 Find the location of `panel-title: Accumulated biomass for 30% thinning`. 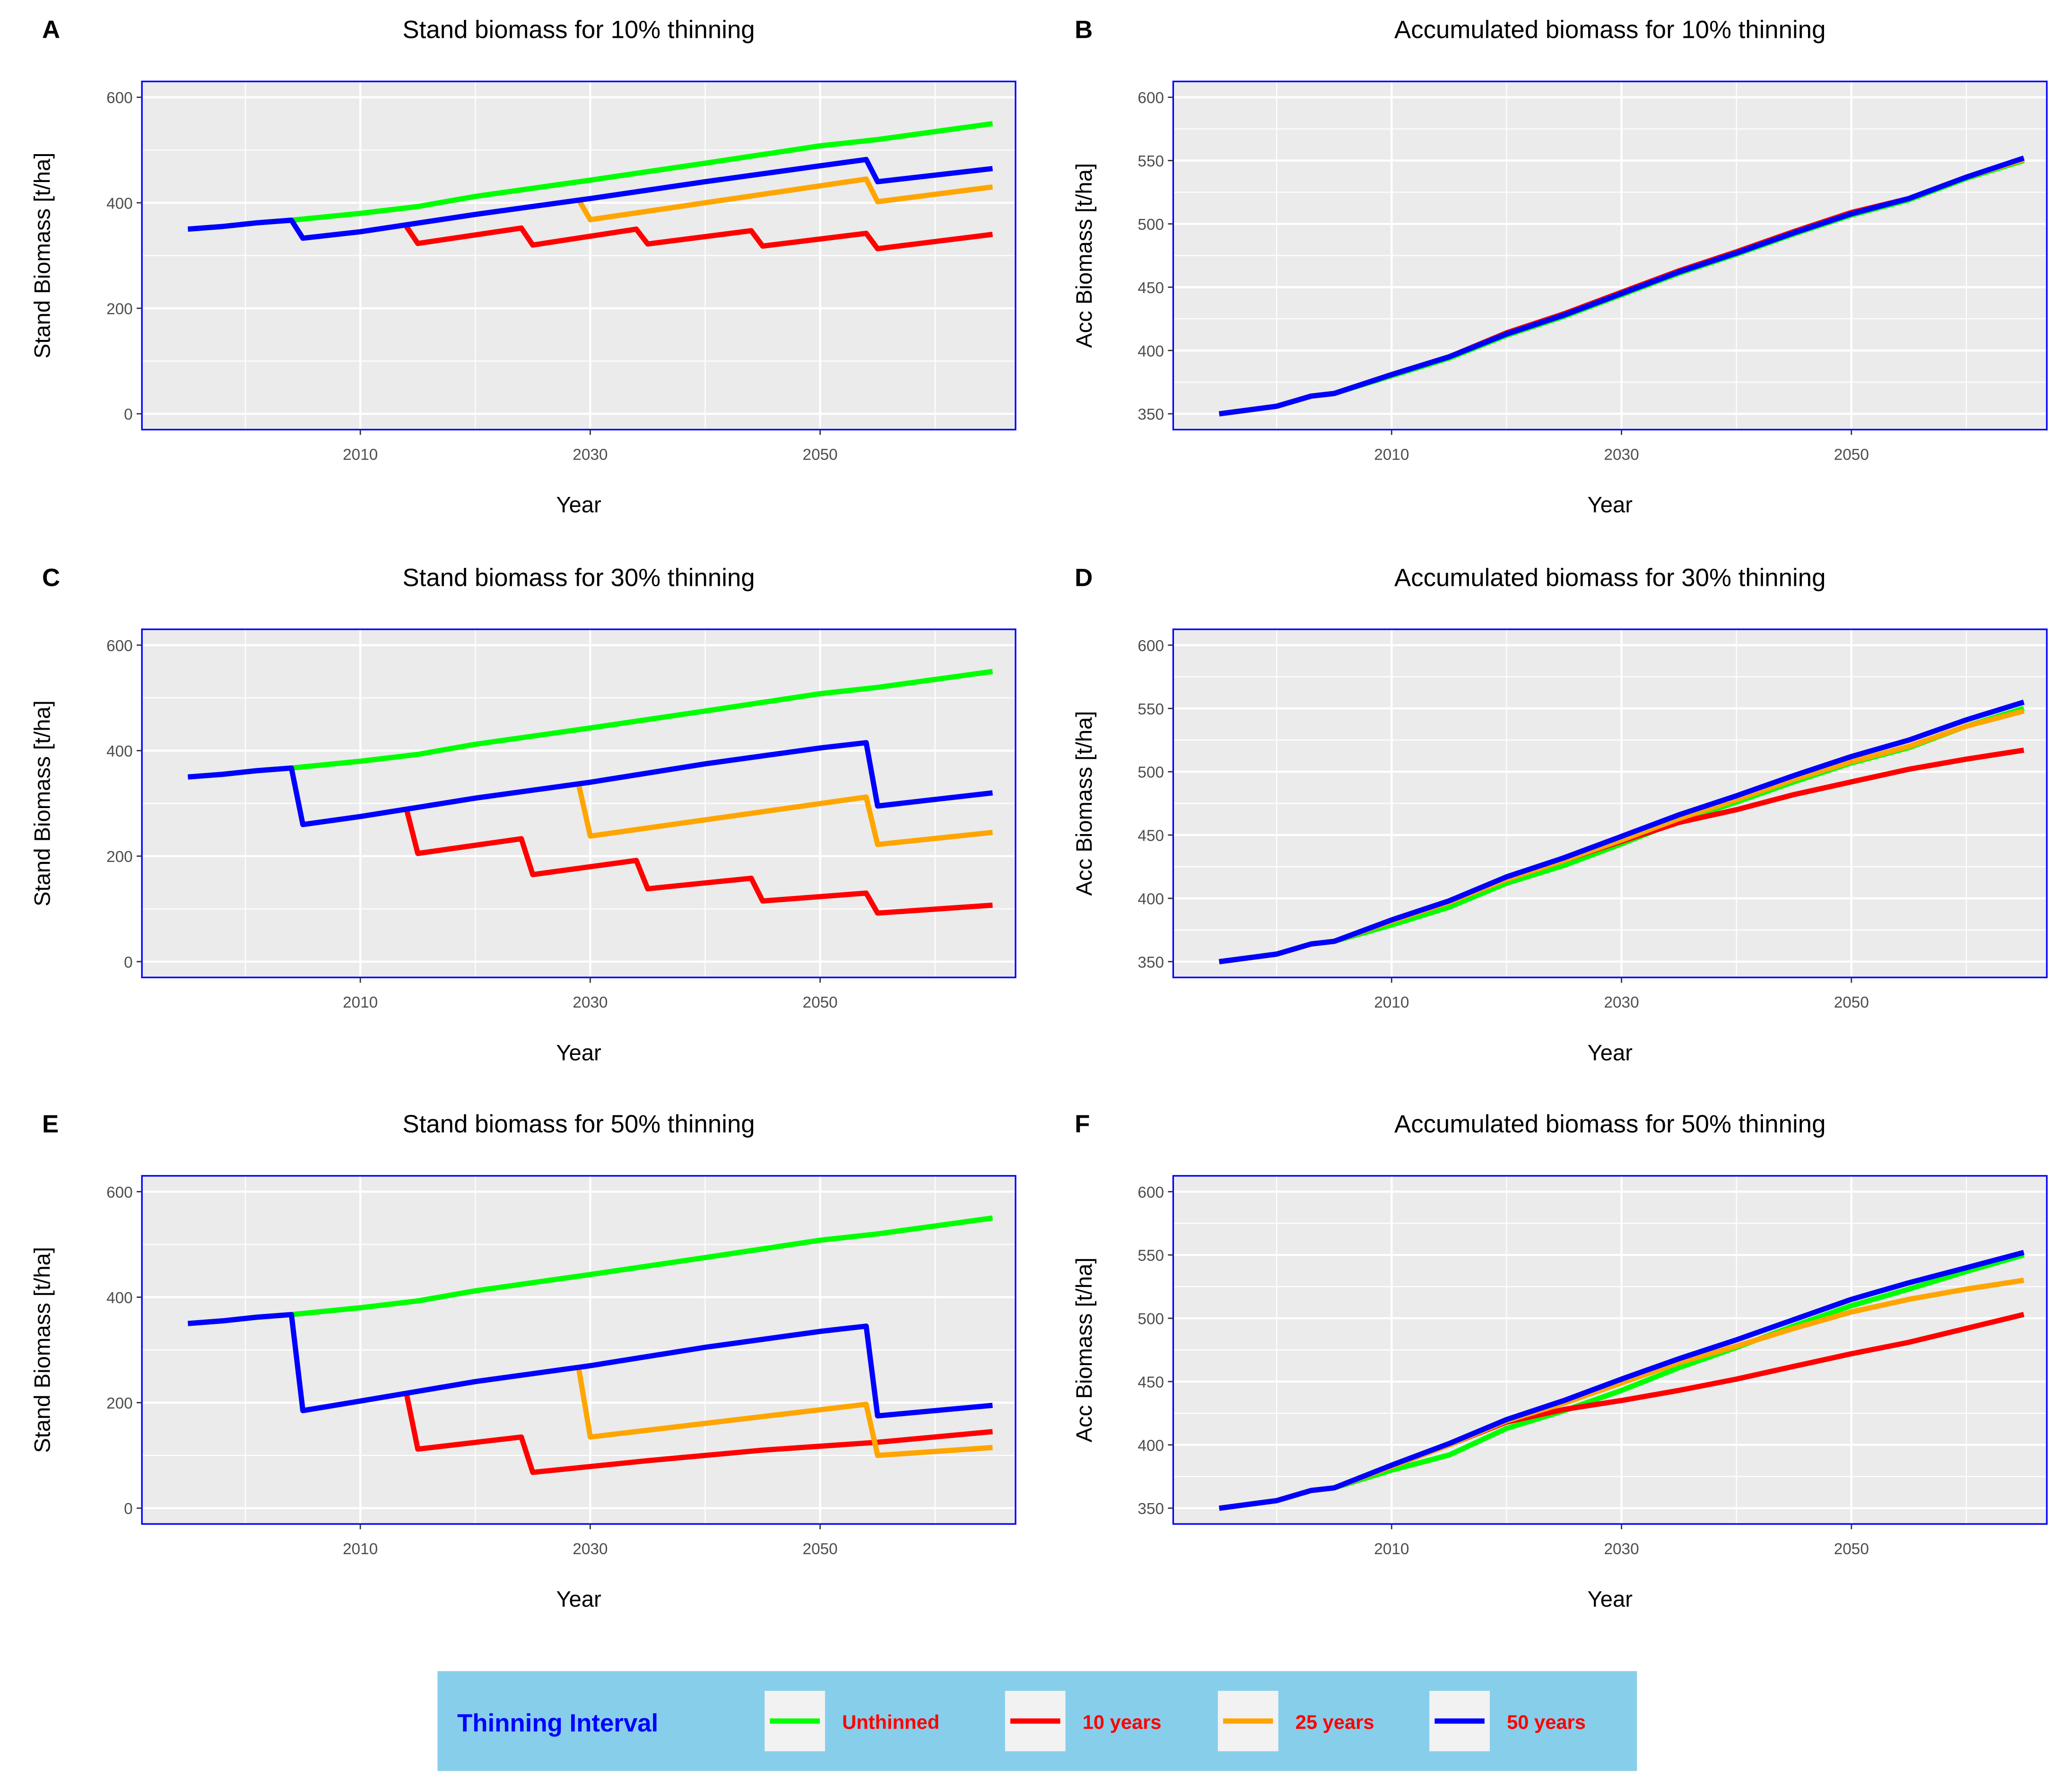

panel-title: Accumulated biomass for 30% thinning is located at coordinates (1610, 578).